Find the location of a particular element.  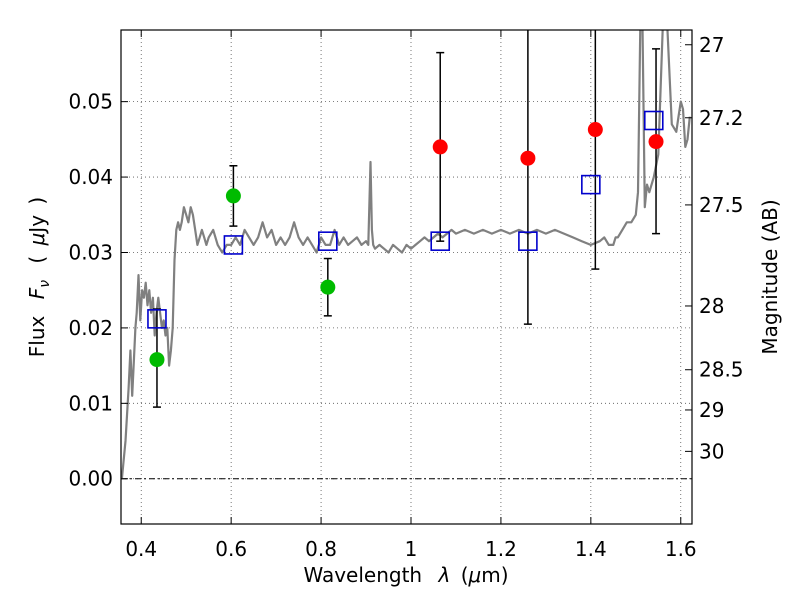

x-axis-title: Wavelength λ (μm) is located at coordinates (405, 575).